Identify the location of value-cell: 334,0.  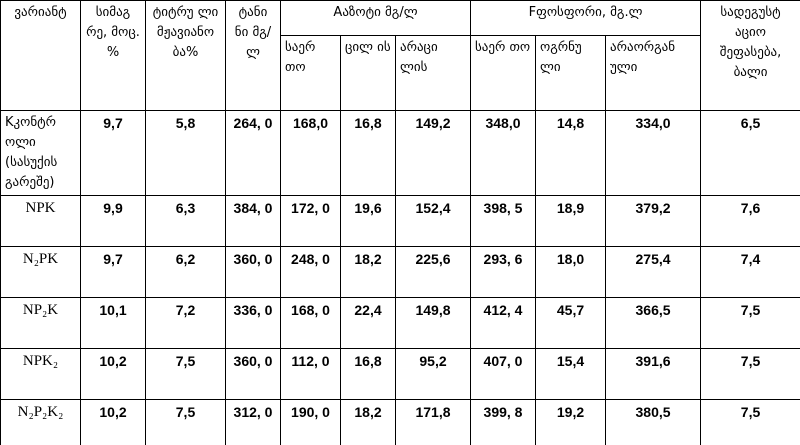
(653, 153).